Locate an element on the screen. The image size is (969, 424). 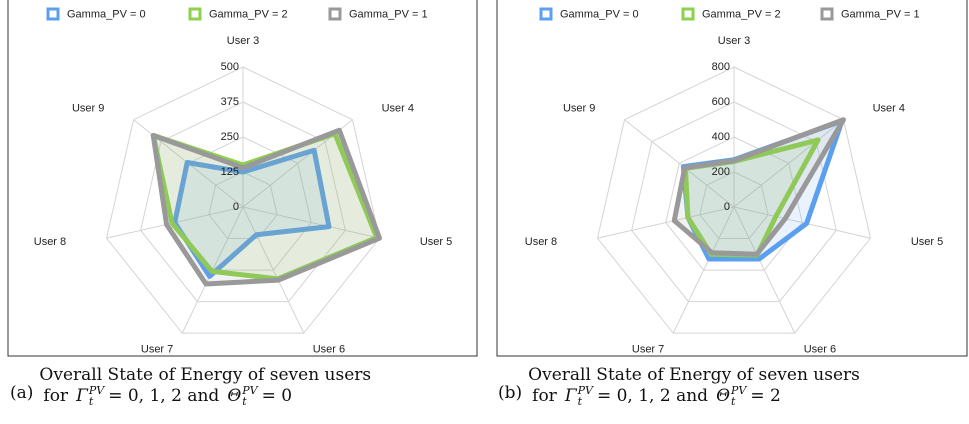
caption-label: (b) is located at coordinates (510, 393).